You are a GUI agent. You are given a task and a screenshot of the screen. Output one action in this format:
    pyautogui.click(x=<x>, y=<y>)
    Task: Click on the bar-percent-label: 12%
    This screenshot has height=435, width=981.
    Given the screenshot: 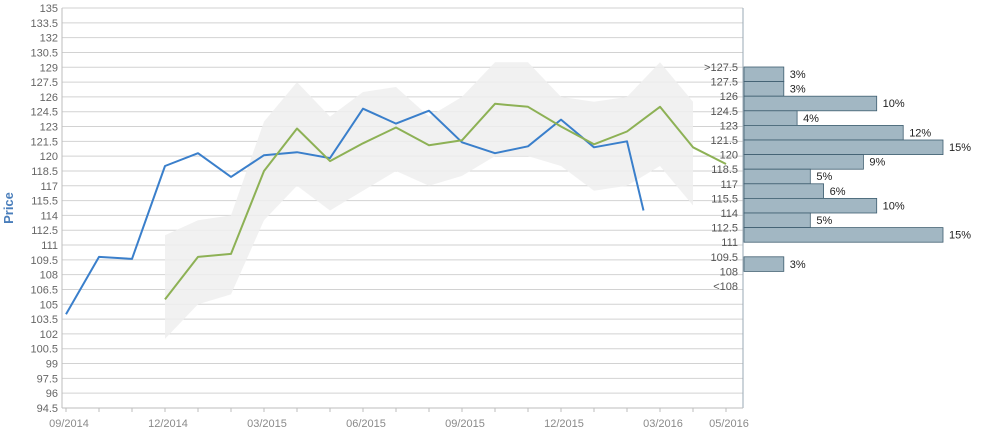 What is the action you would take?
    pyautogui.click(x=920, y=133)
    